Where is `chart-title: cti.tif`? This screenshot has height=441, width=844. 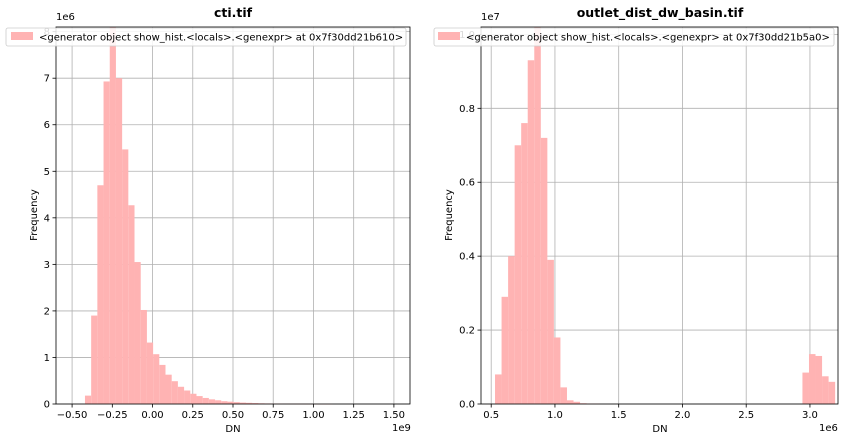 chart-title: cti.tif is located at coordinates (233, 12).